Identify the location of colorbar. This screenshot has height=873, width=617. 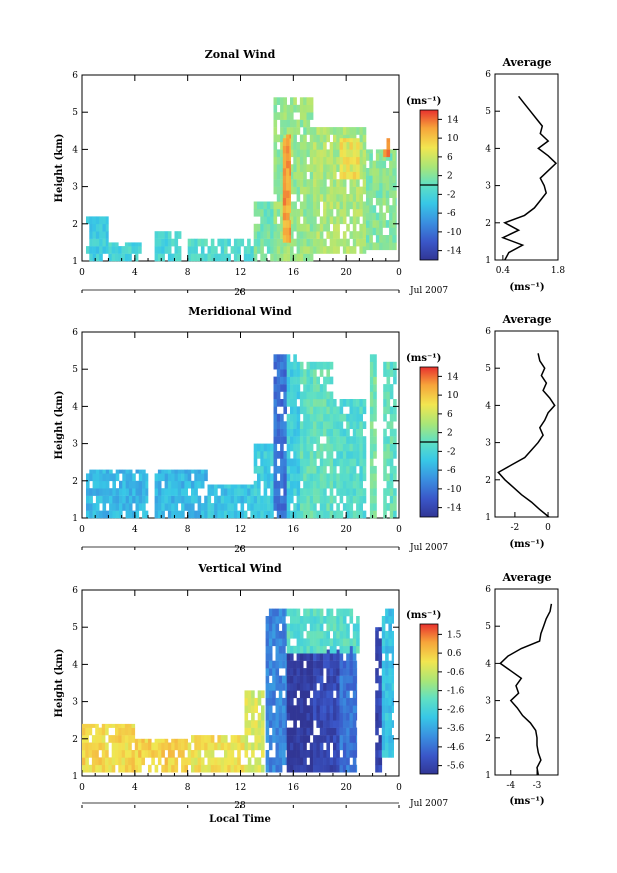
(429, 699).